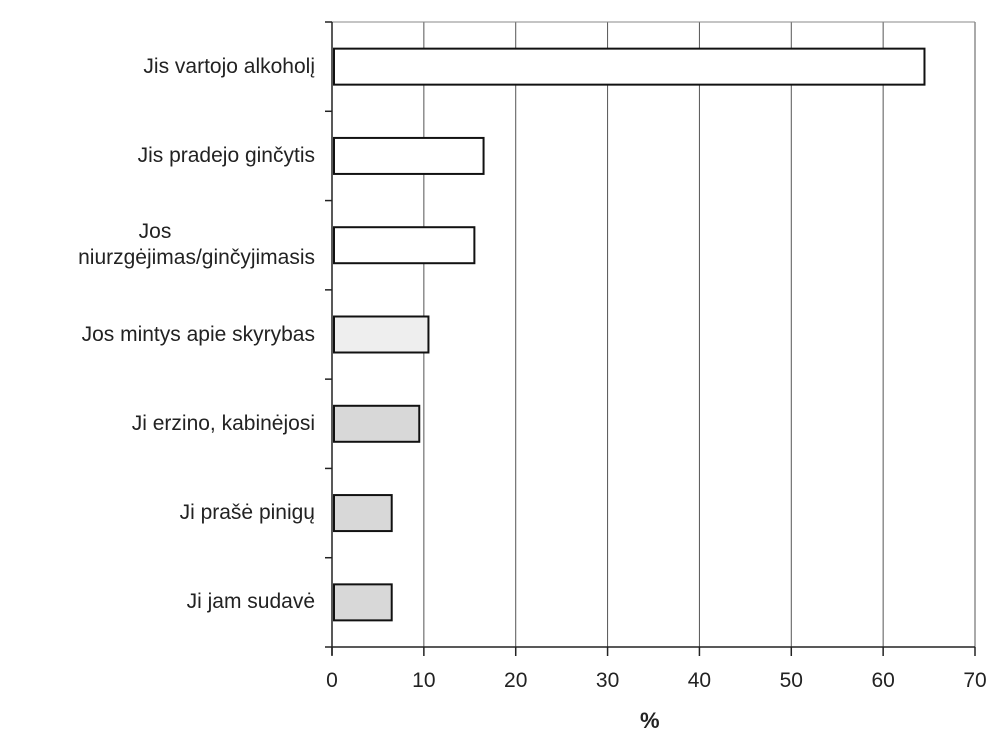 The height and width of the screenshot is (738, 997). I want to click on x-tick-label-40: 40, so click(699, 680).